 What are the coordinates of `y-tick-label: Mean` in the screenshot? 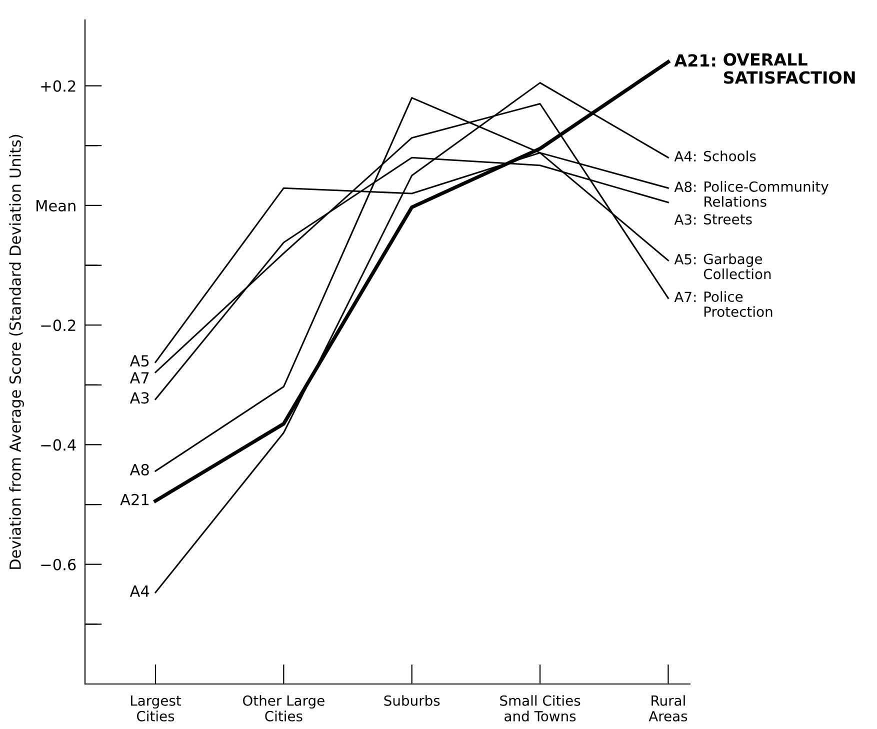 It's located at (56, 206).